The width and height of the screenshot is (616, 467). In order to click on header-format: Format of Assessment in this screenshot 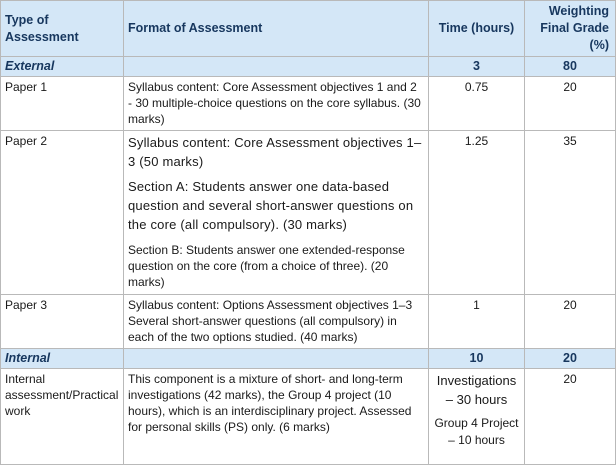, I will do `click(276, 28)`.